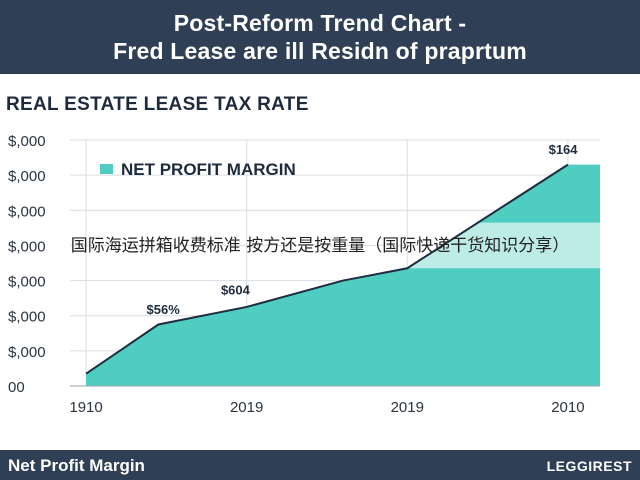 The image size is (640, 480). What do you see at coordinates (236, 290) in the screenshot?
I see `data-label: $604` at bounding box center [236, 290].